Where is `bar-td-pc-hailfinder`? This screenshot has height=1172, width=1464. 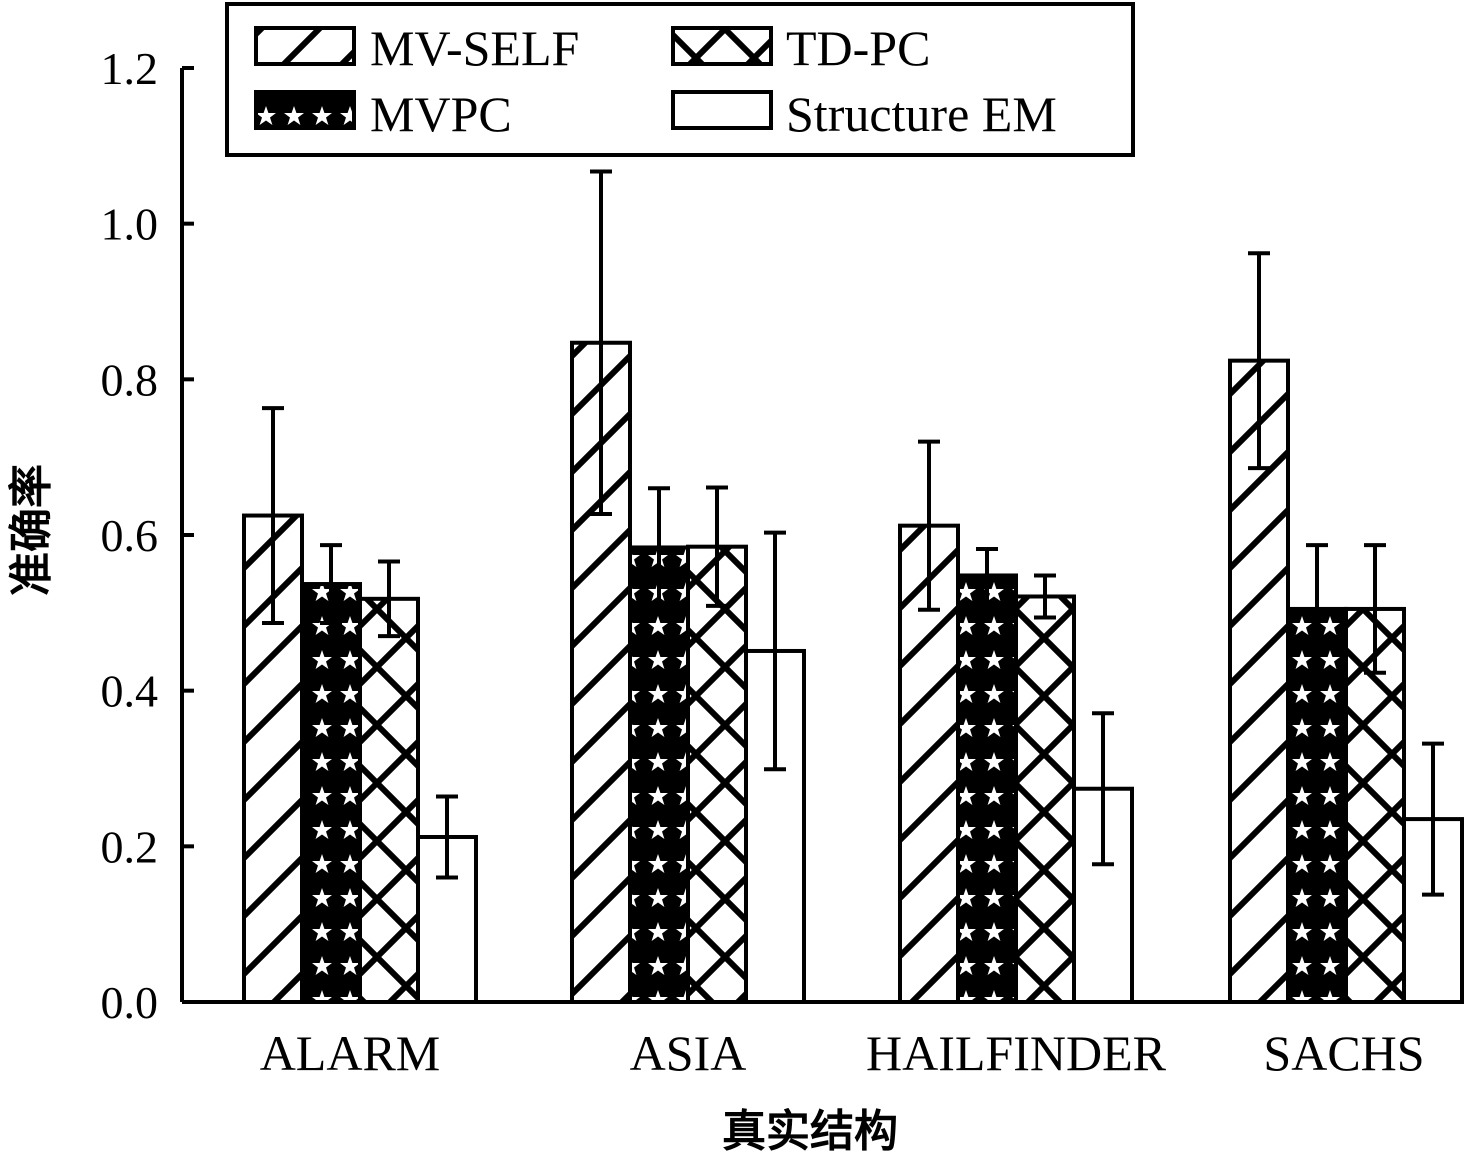
bar-td-pc-hailfinder is located at coordinates (1045, 799).